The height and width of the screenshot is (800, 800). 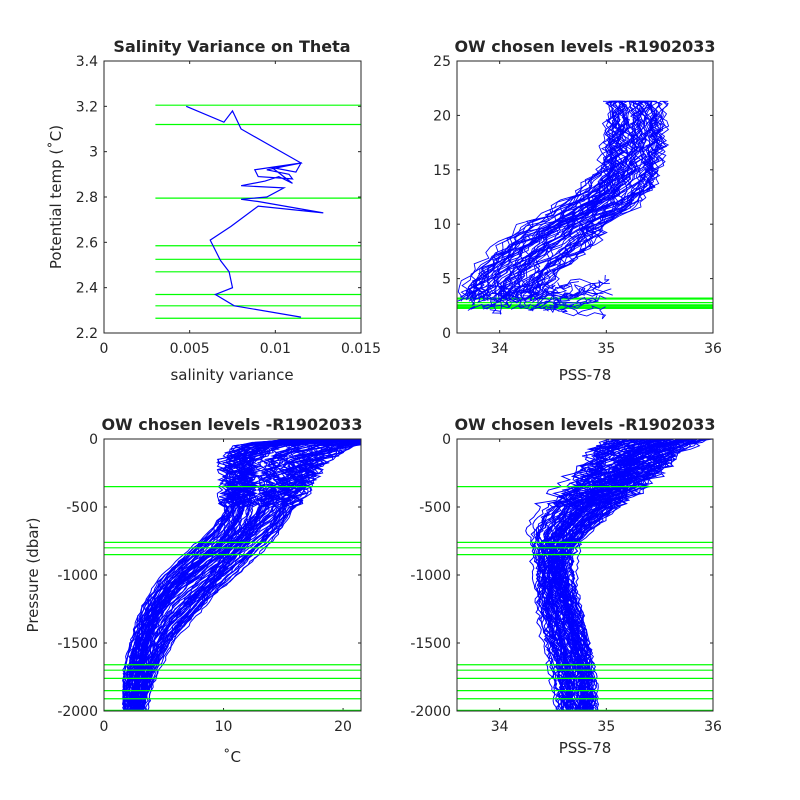 I want to click on x-tick-label: 0.005, so click(x=190, y=349).